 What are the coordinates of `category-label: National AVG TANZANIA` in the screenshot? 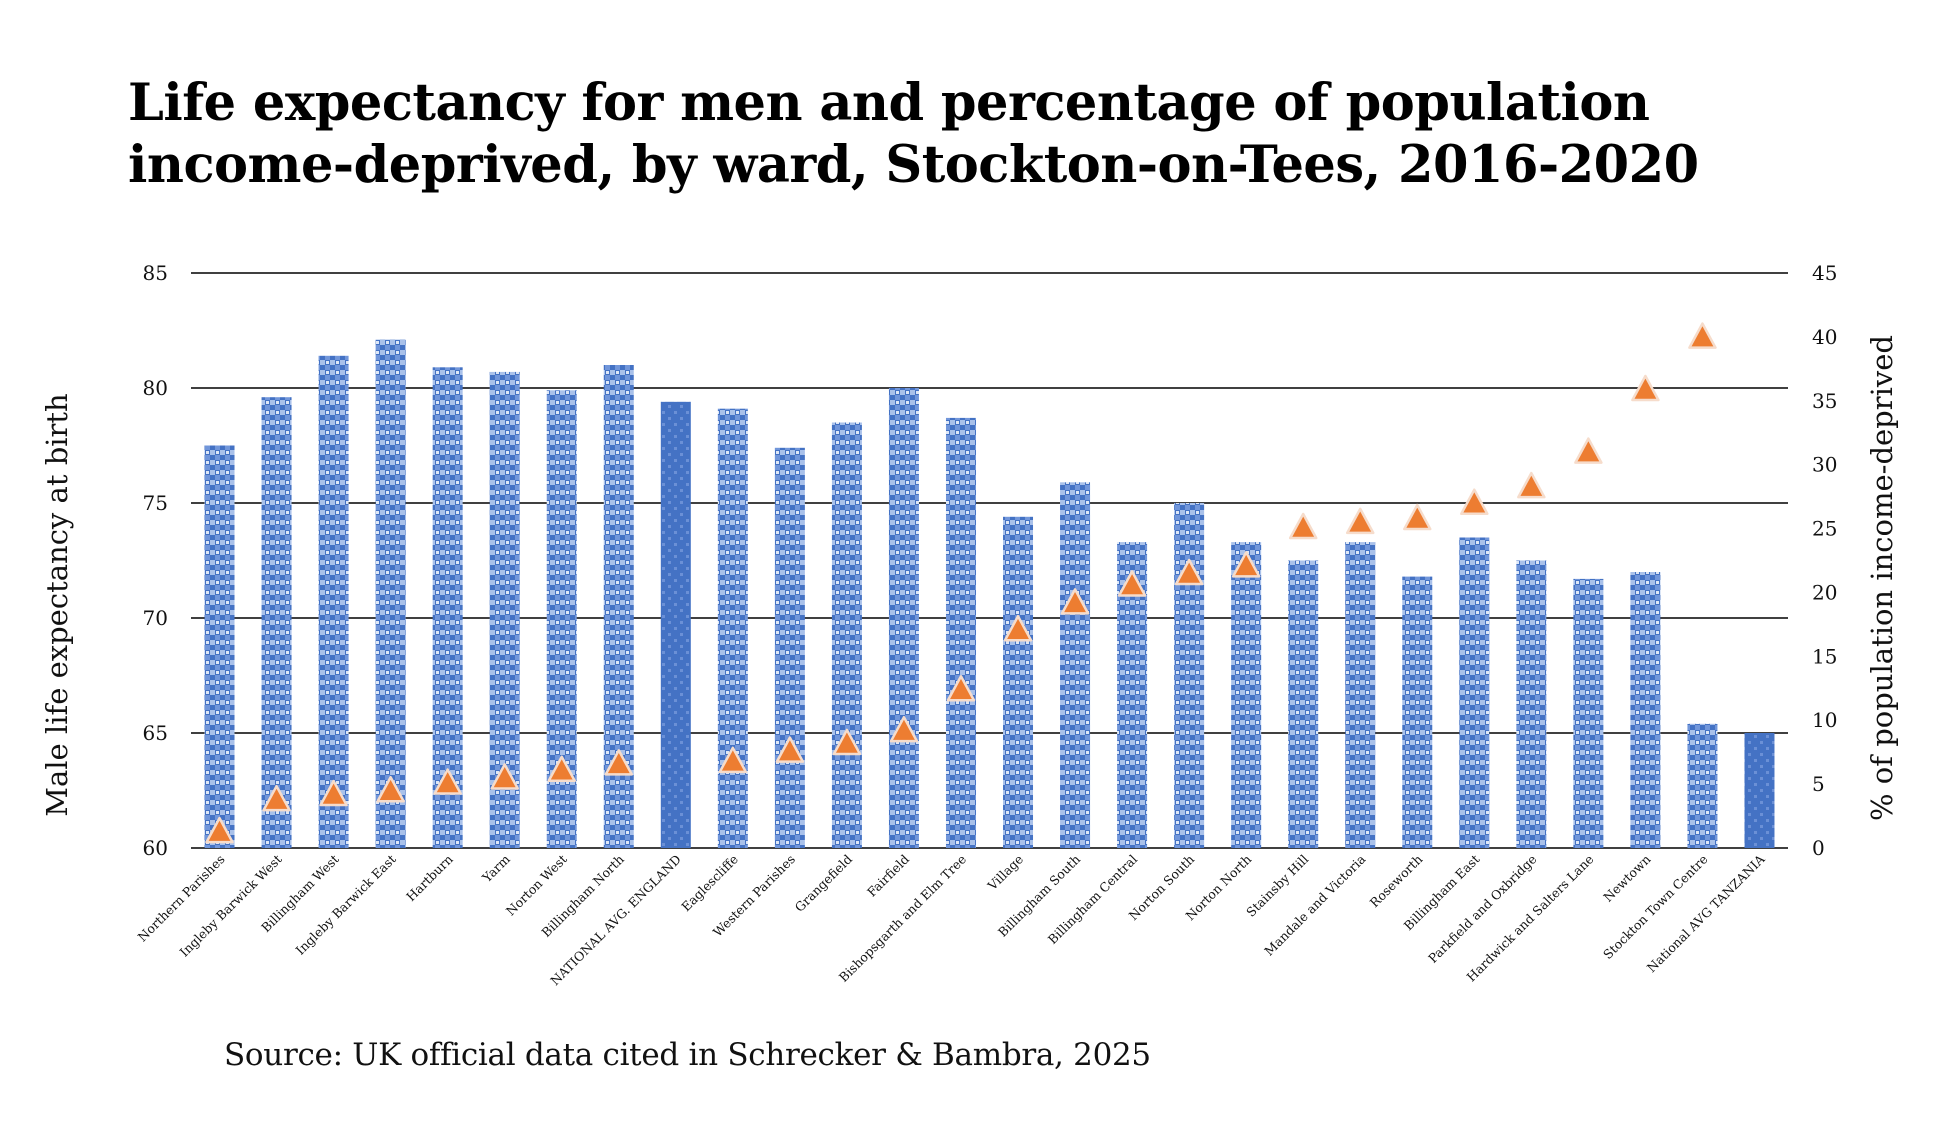 It's located at (1706, 913).